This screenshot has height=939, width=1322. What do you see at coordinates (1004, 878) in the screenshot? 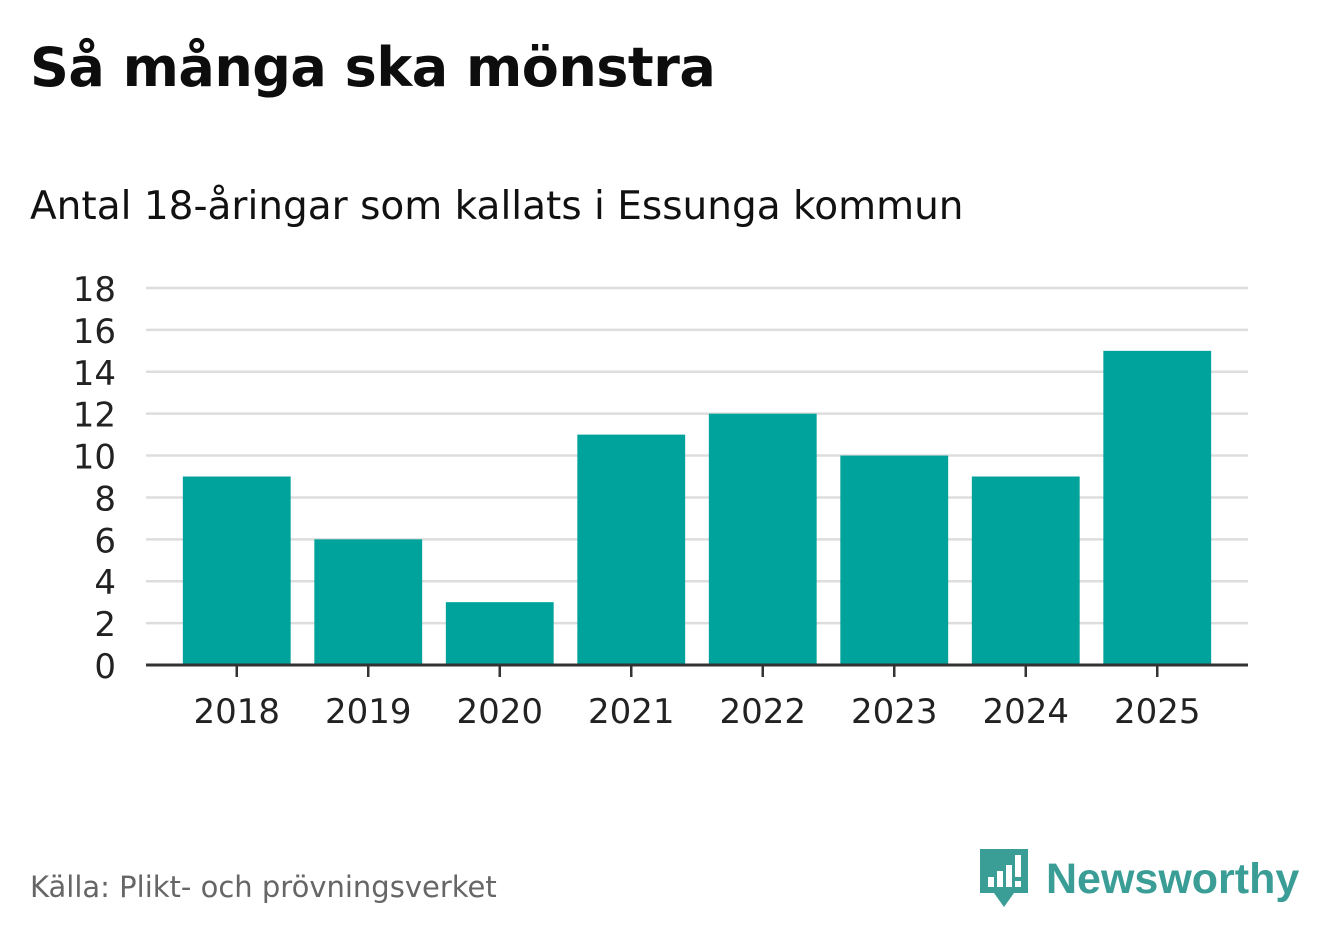
I see `newsworthy-logo-icon` at bounding box center [1004, 878].